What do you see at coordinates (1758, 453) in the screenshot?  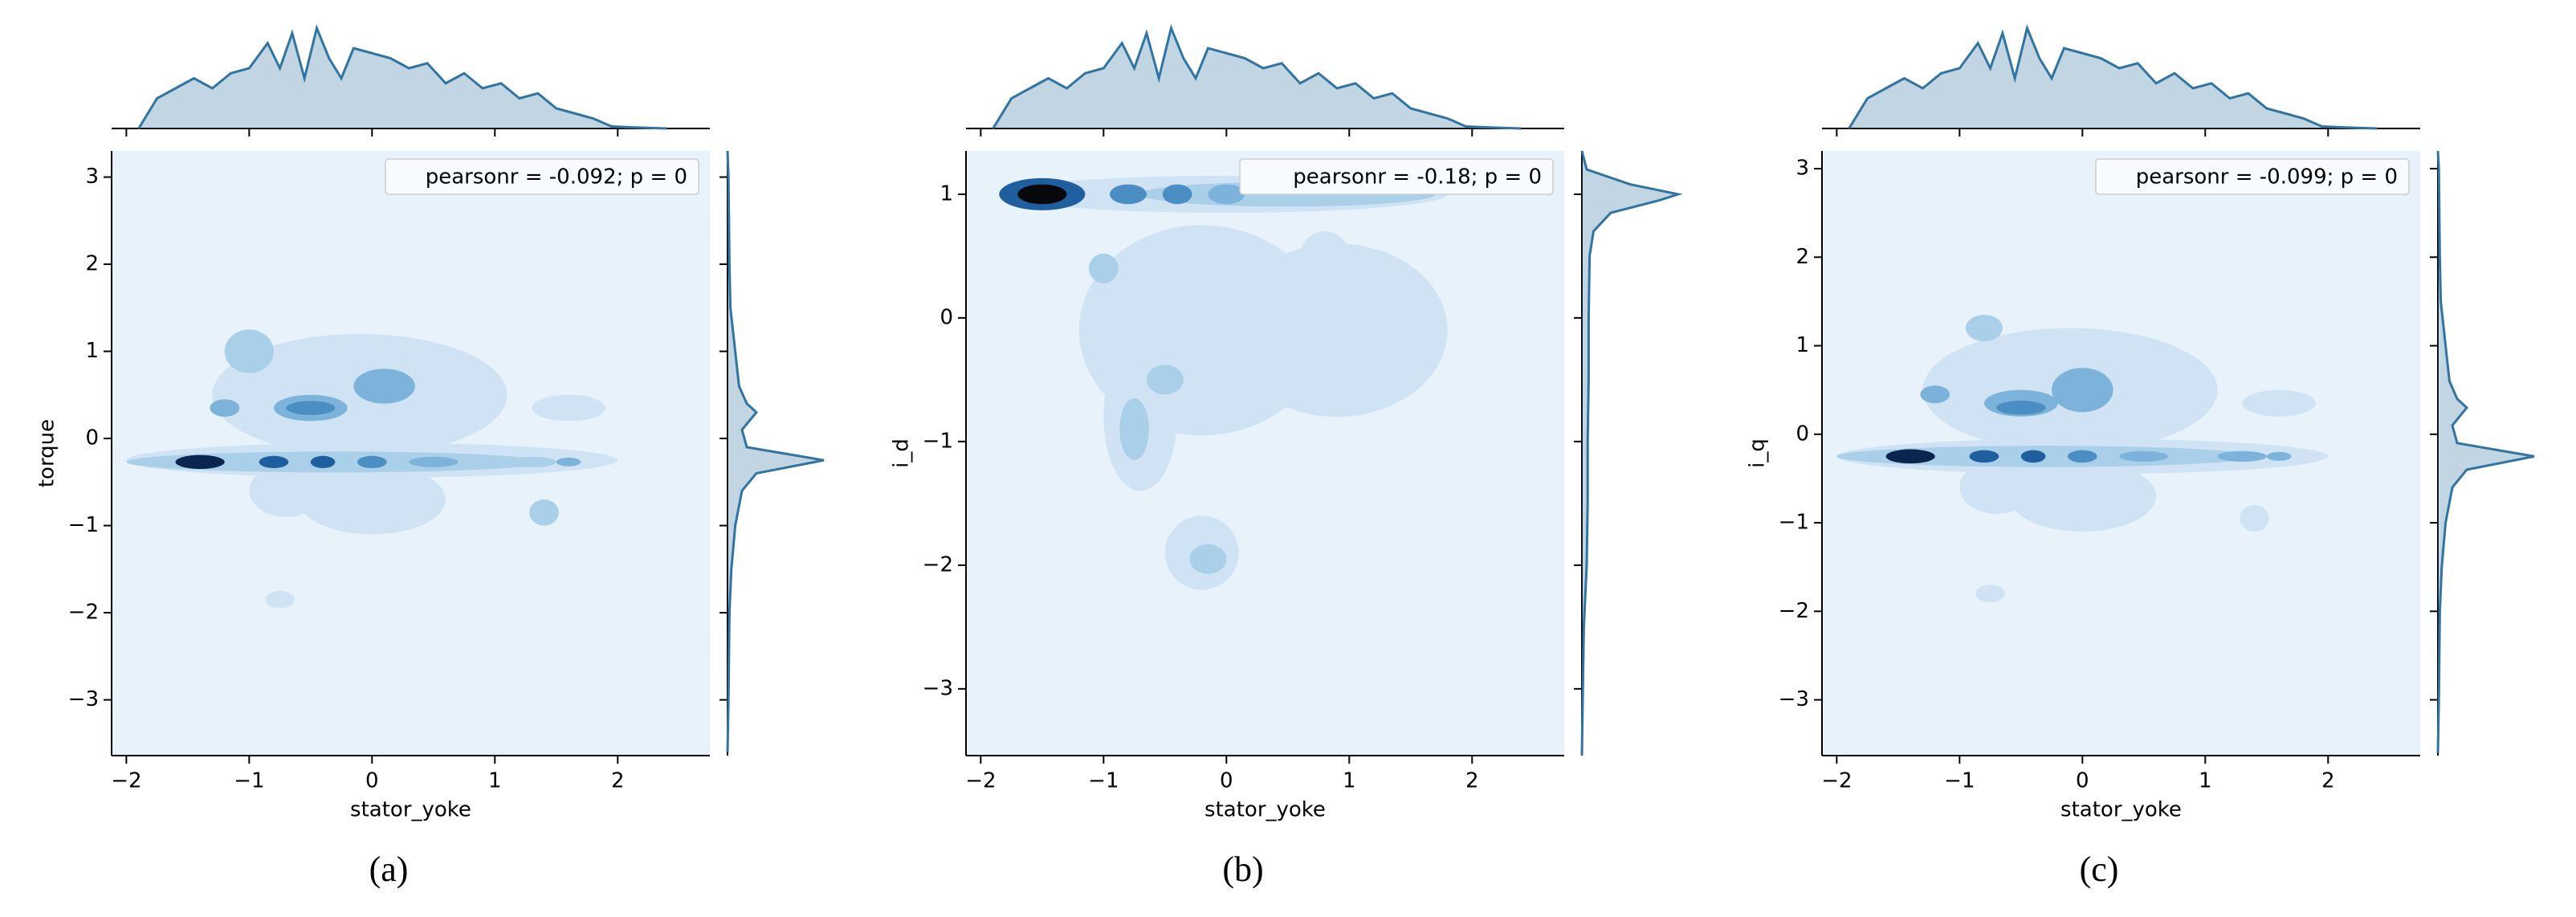 I see `y-axis-label: i_q` at bounding box center [1758, 453].